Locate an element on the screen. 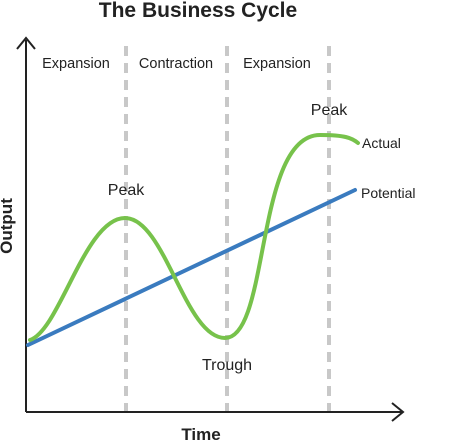 This screenshot has height=447, width=450. phase-label-contraction: Contraction is located at coordinates (176, 64).